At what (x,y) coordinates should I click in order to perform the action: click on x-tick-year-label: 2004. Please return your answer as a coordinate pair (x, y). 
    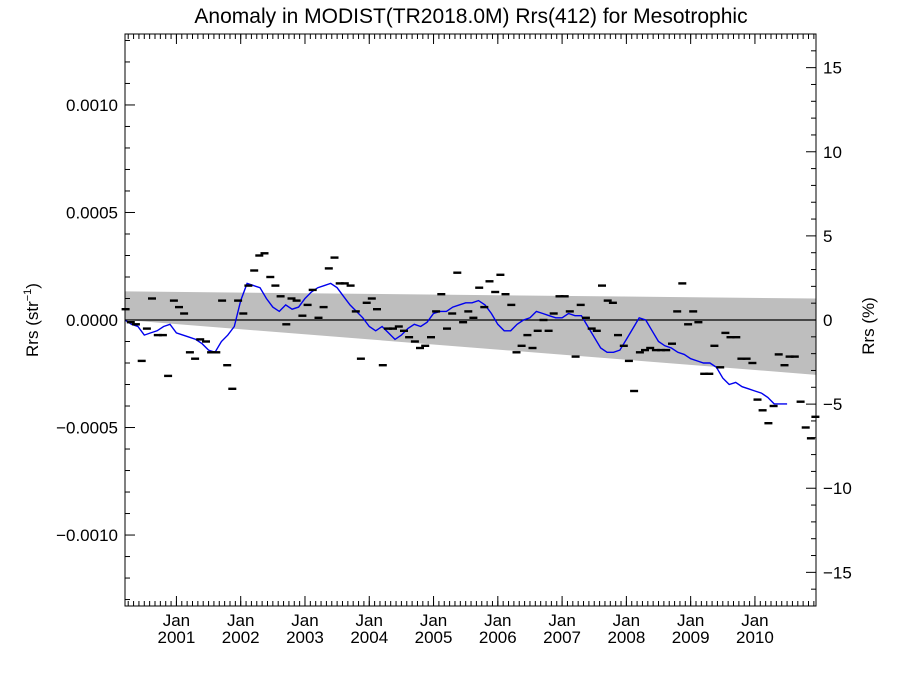
    Looking at the image, I should click on (369, 637).